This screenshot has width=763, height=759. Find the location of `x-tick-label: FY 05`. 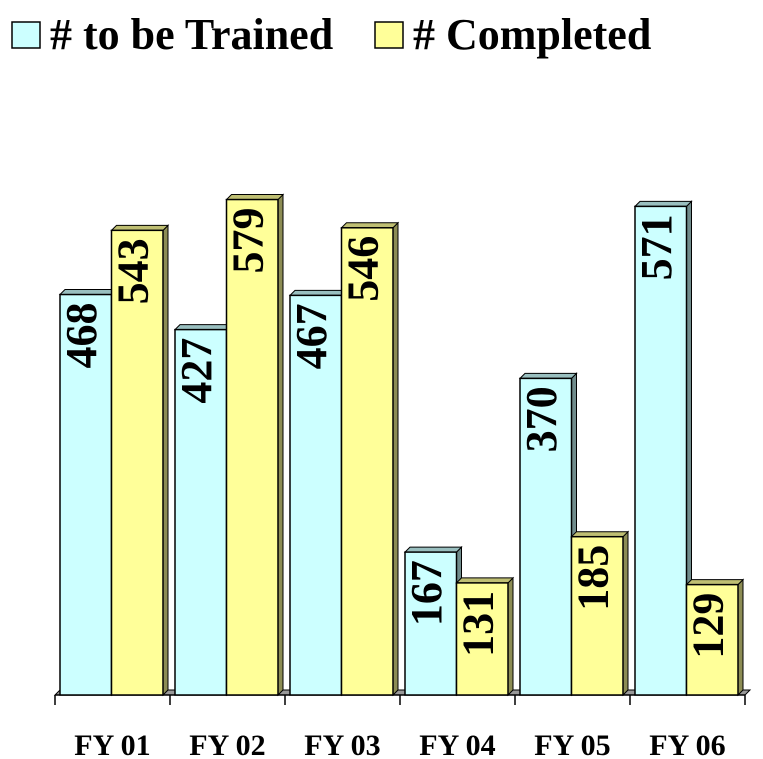

x-tick-label: FY 05 is located at coordinates (572, 744).